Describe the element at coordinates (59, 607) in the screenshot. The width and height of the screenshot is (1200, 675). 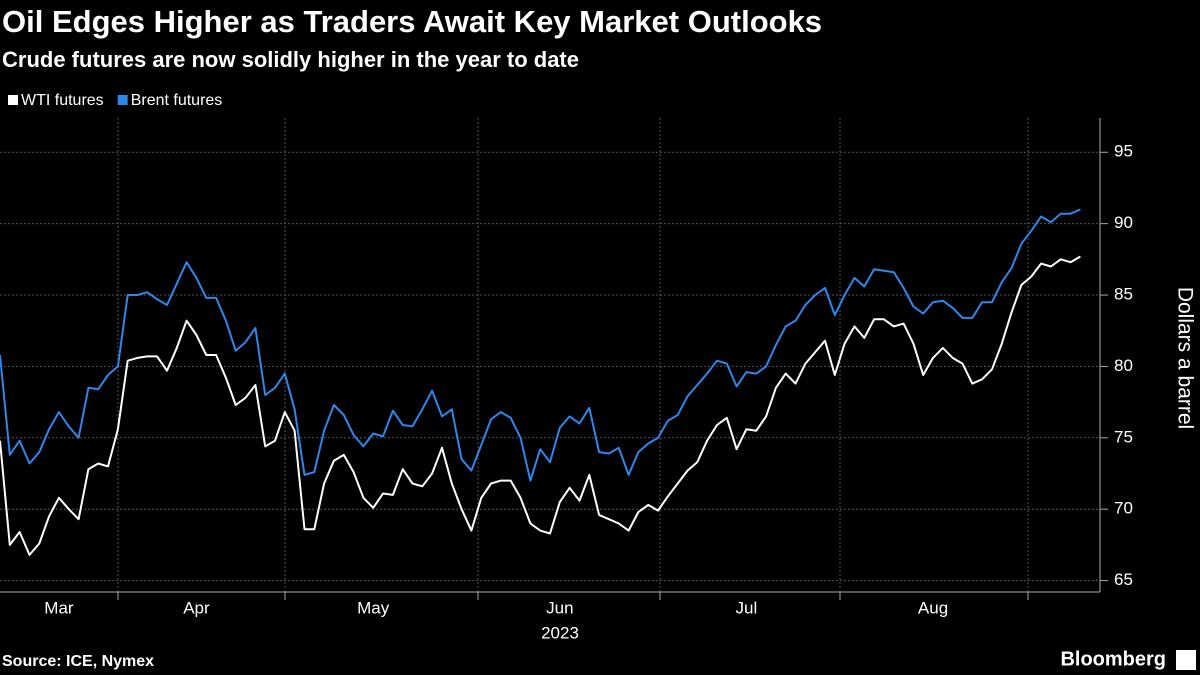
I see `x-tick-label: Mar` at that location.